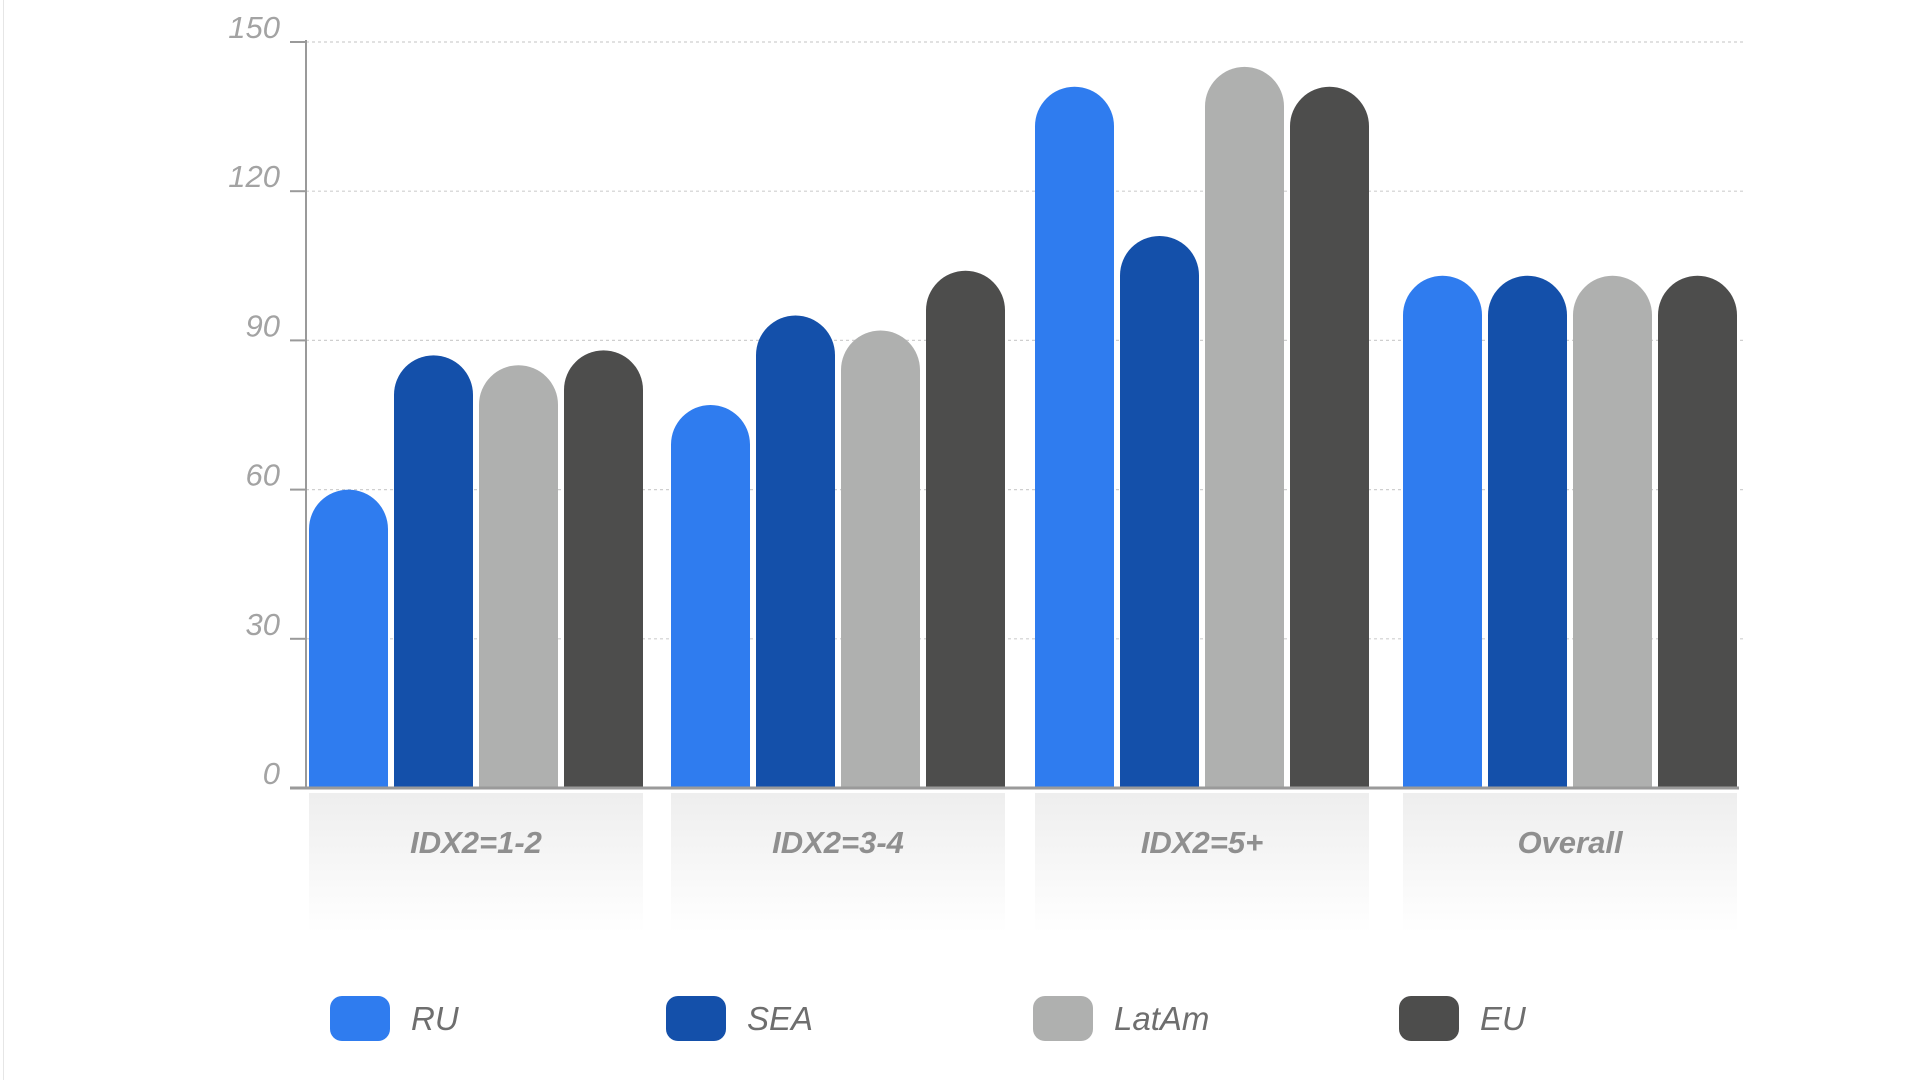  What do you see at coordinates (263, 475) in the screenshot?
I see `y-tick-label-60: 60` at bounding box center [263, 475].